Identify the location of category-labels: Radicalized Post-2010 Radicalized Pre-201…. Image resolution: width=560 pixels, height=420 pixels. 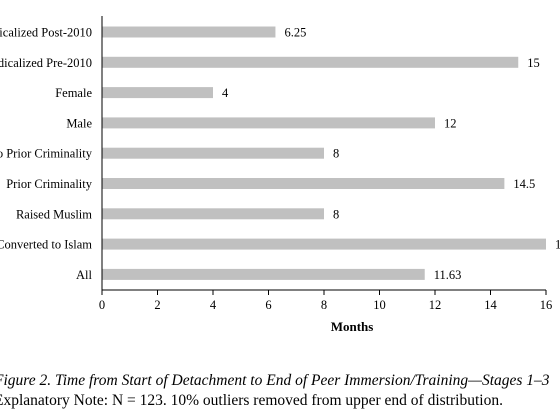
(46, 154).